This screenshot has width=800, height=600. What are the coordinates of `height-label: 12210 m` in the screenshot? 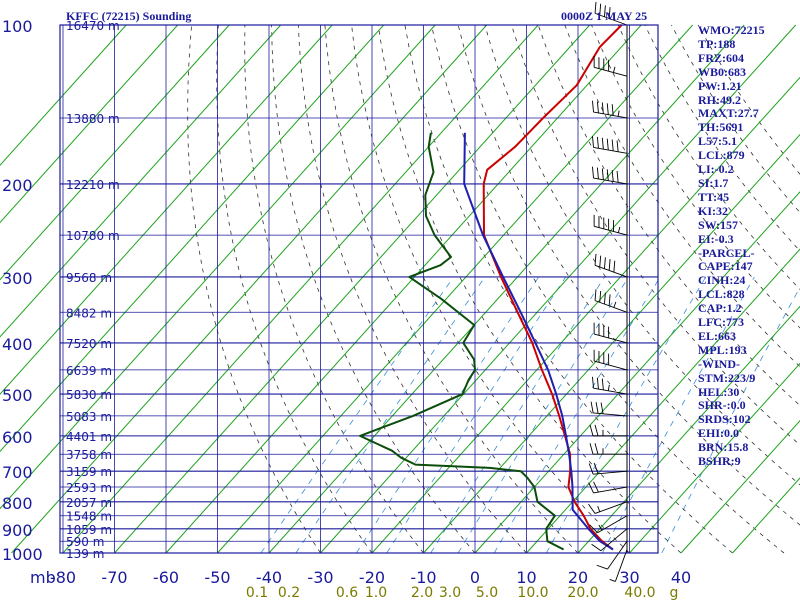 It's located at (93, 185).